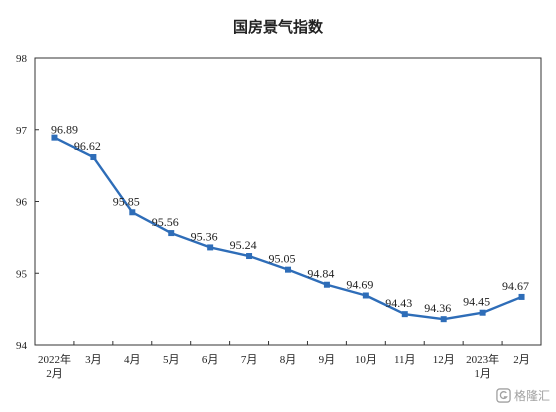  What do you see at coordinates (22, 274) in the screenshot?
I see `y-tick-label: 95` at bounding box center [22, 274].